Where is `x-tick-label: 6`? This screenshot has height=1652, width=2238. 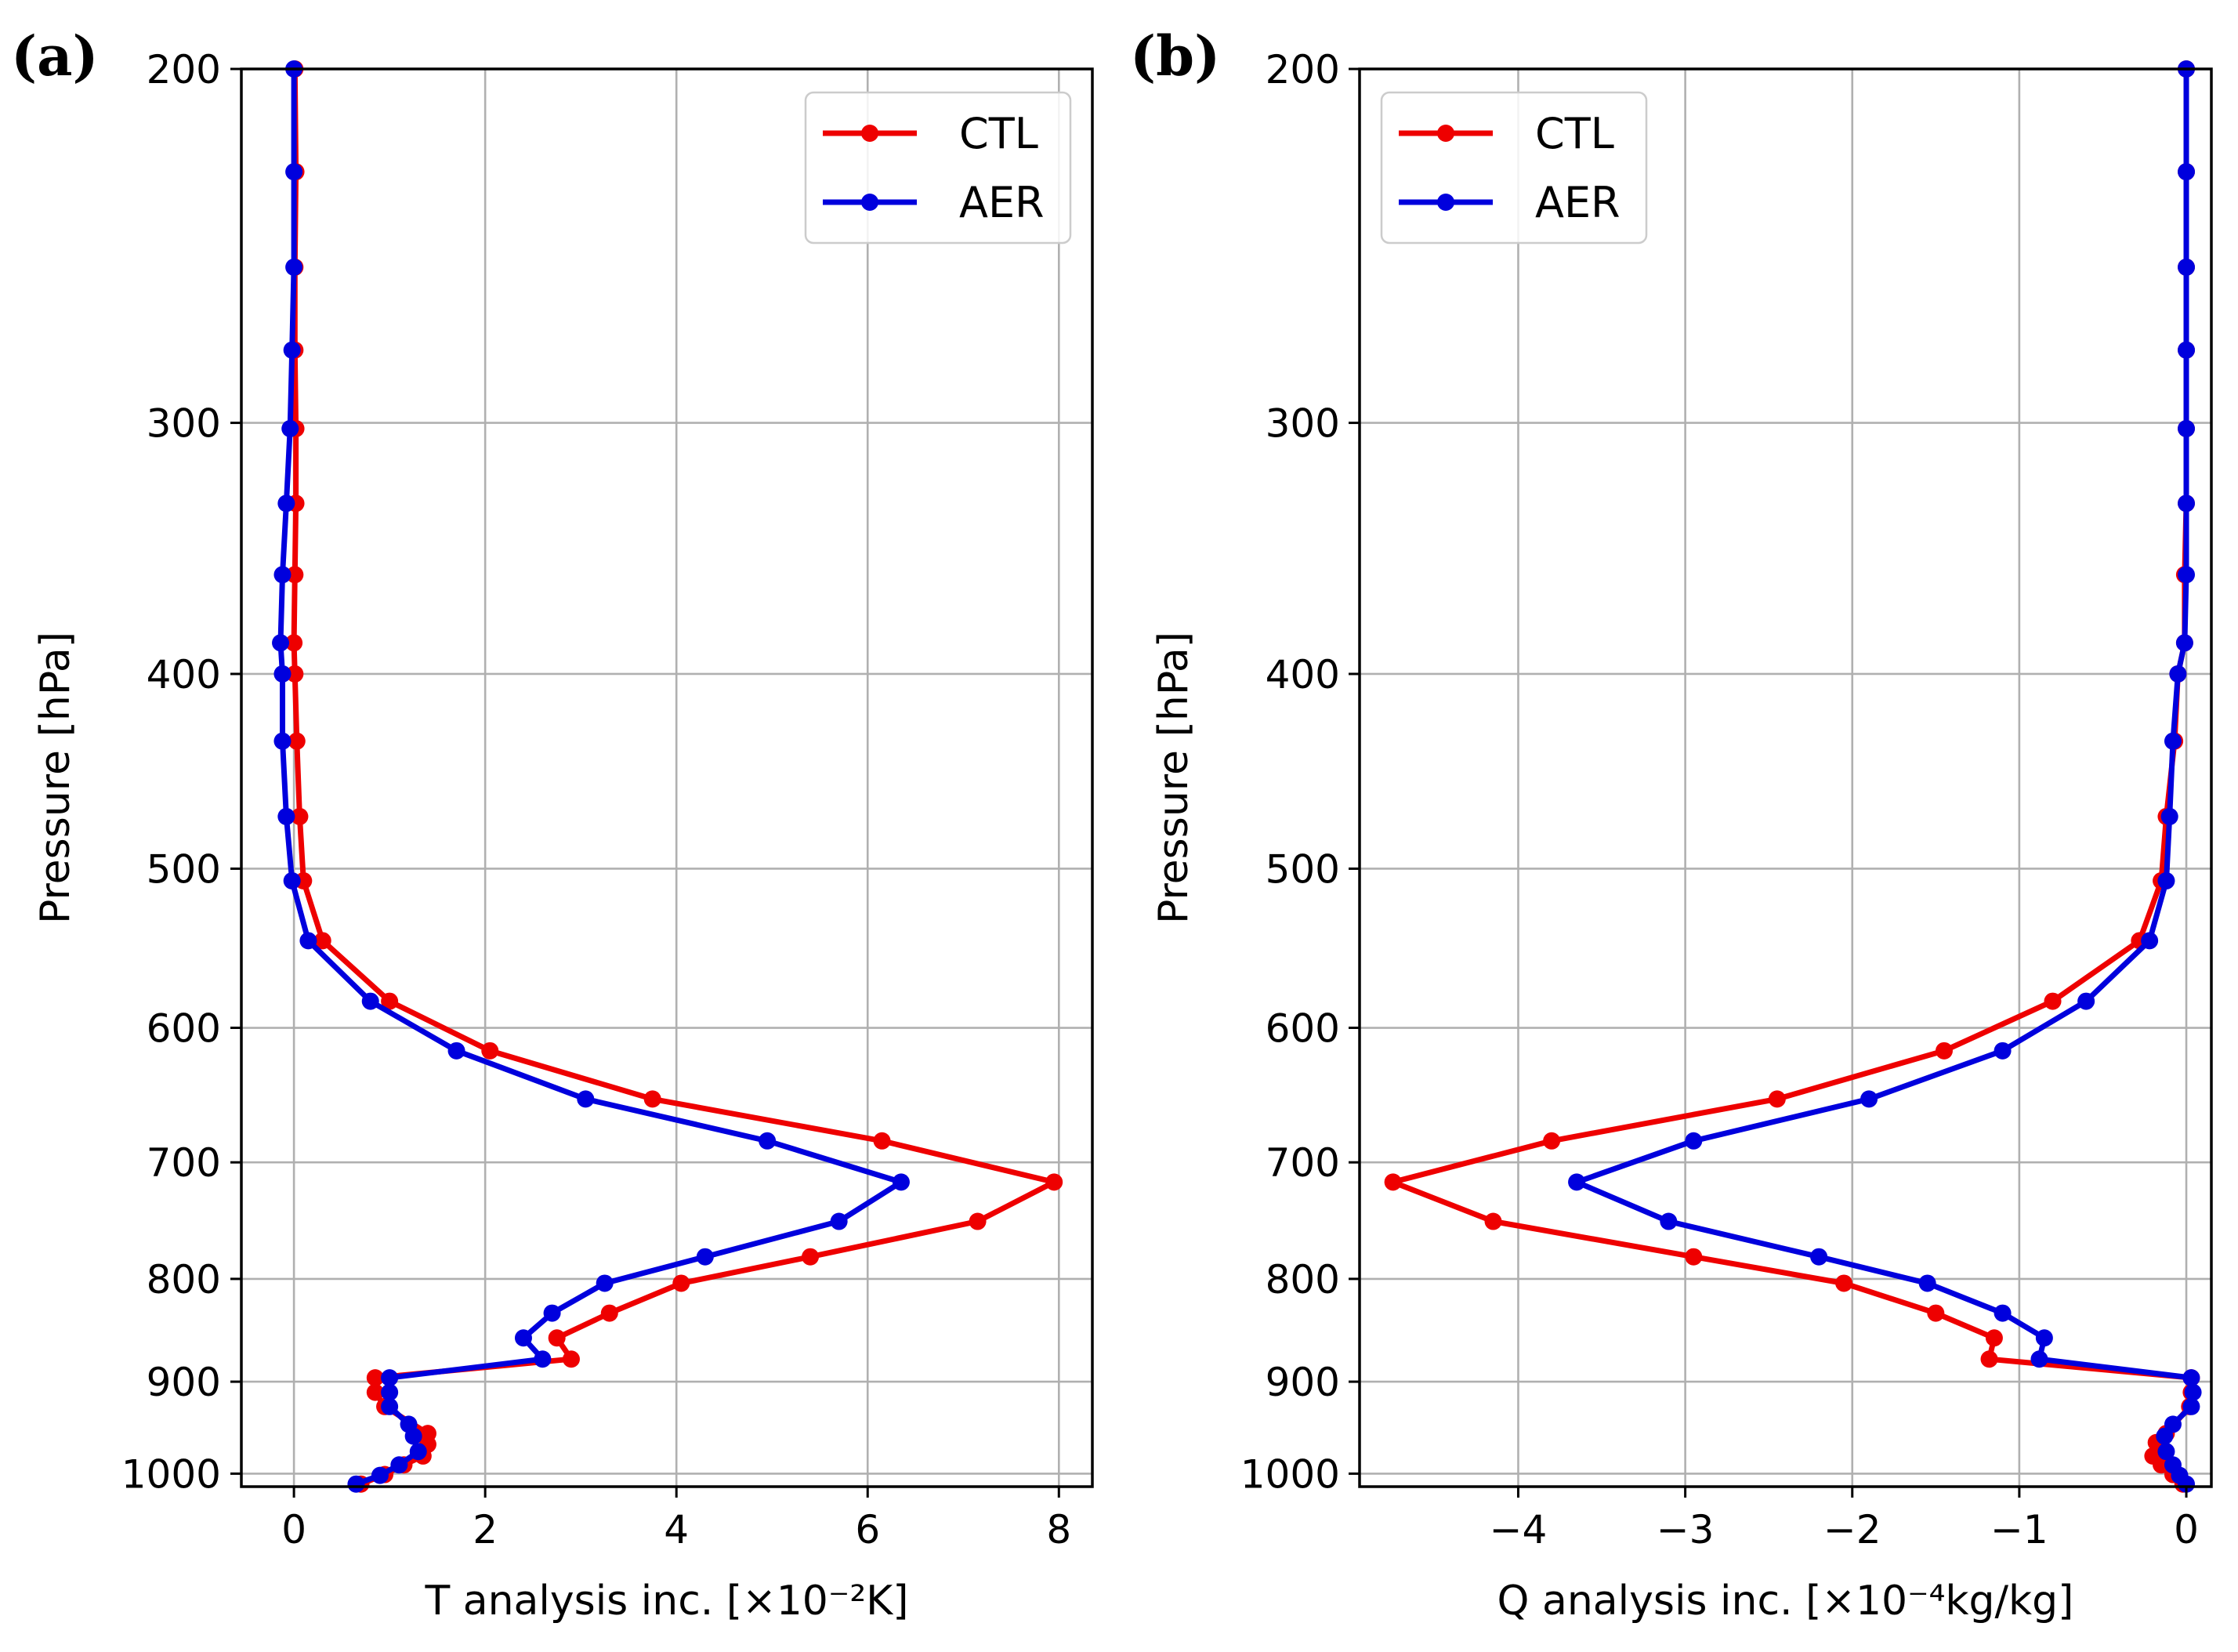 x-tick-label: 6 is located at coordinates (867, 1529).